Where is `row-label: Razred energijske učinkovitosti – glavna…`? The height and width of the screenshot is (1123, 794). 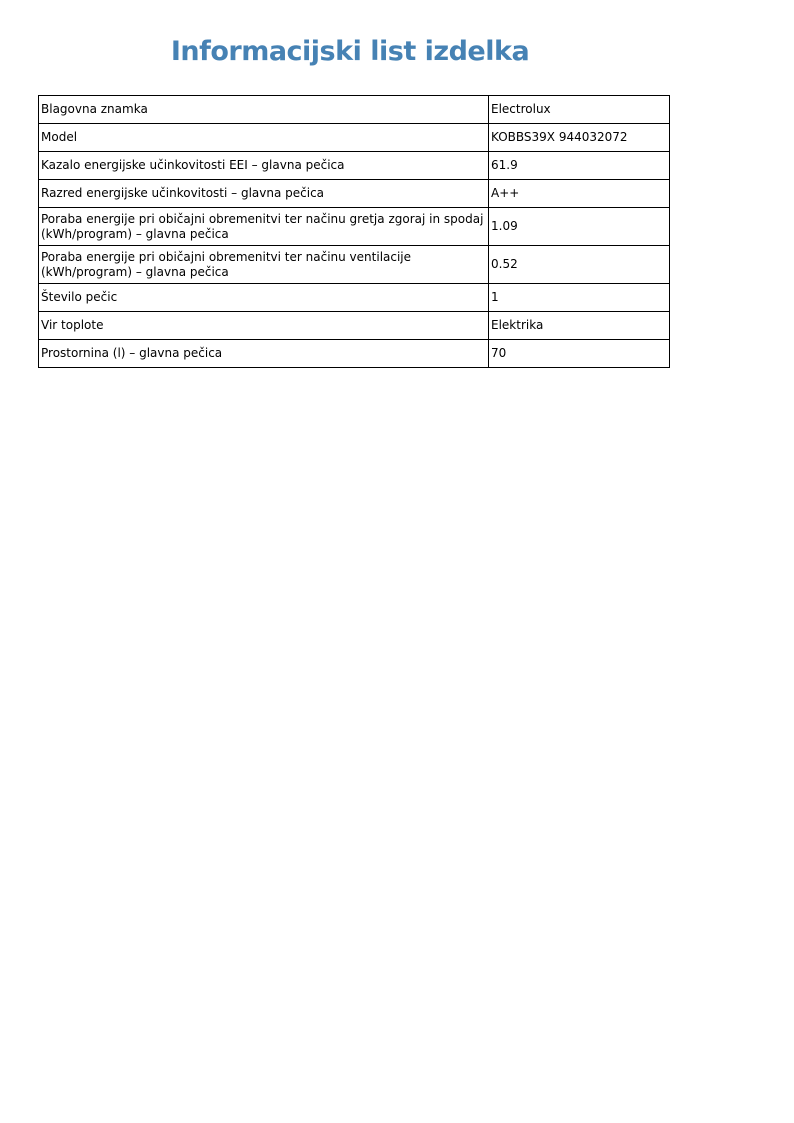 row-label: Razred energijske učinkovitosti – glavna… is located at coordinates (263, 193).